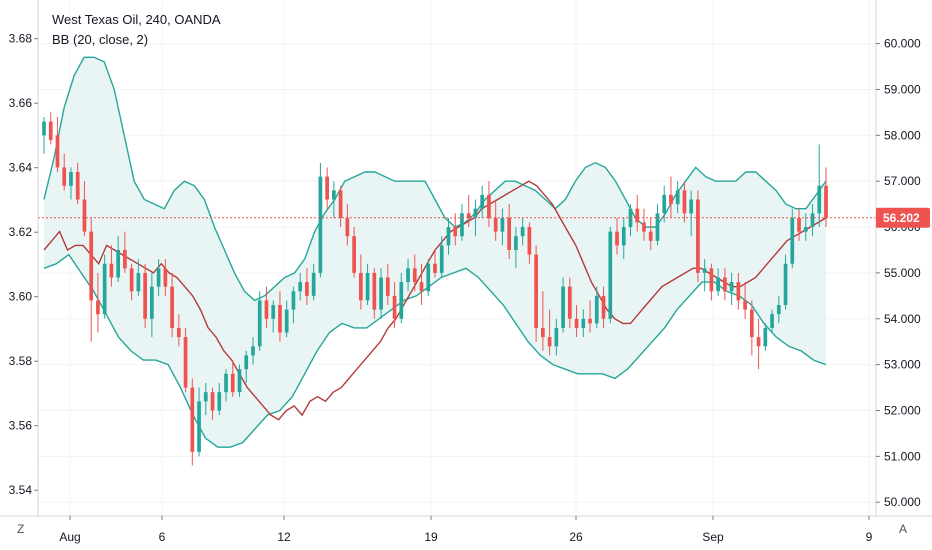 The height and width of the screenshot is (550, 932). I want to click on zoom-icon: Z, so click(21, 529).